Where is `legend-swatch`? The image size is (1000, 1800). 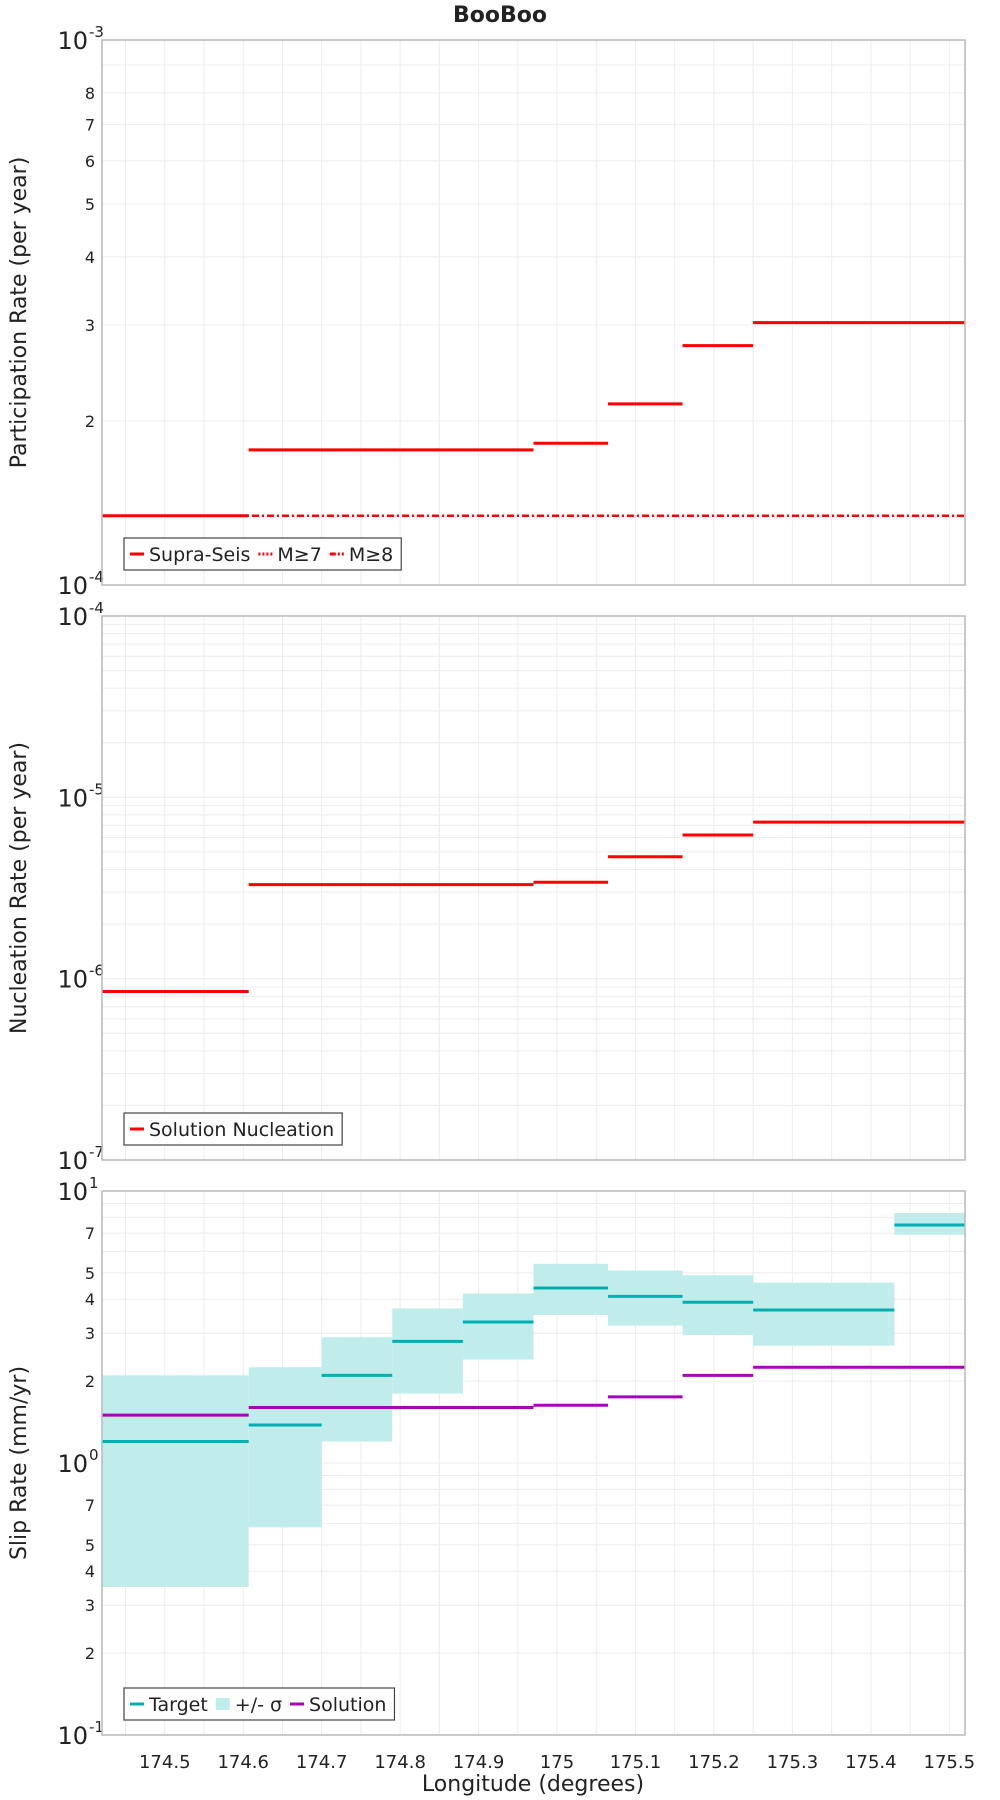
legend-swatch is located at coordinates (222, 1704).